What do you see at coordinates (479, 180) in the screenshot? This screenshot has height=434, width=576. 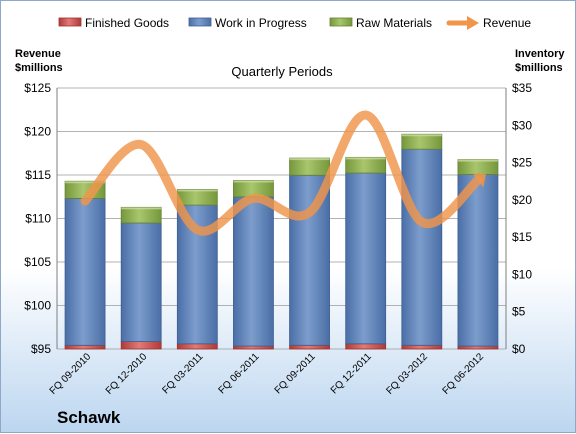 I see `revenue-arrowhead` at bounding box center [479, 180].